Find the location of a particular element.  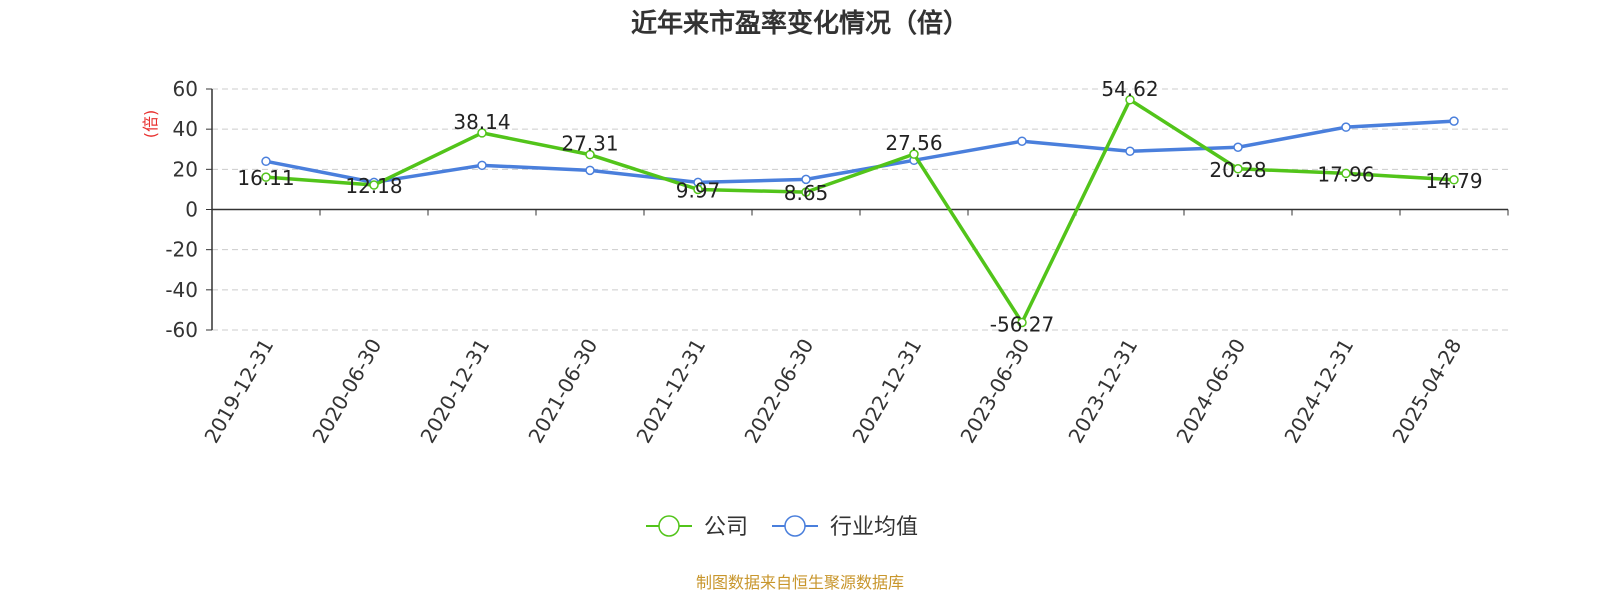

x-tick-label: 2020-06-30 is located at coordinates (346, 391).